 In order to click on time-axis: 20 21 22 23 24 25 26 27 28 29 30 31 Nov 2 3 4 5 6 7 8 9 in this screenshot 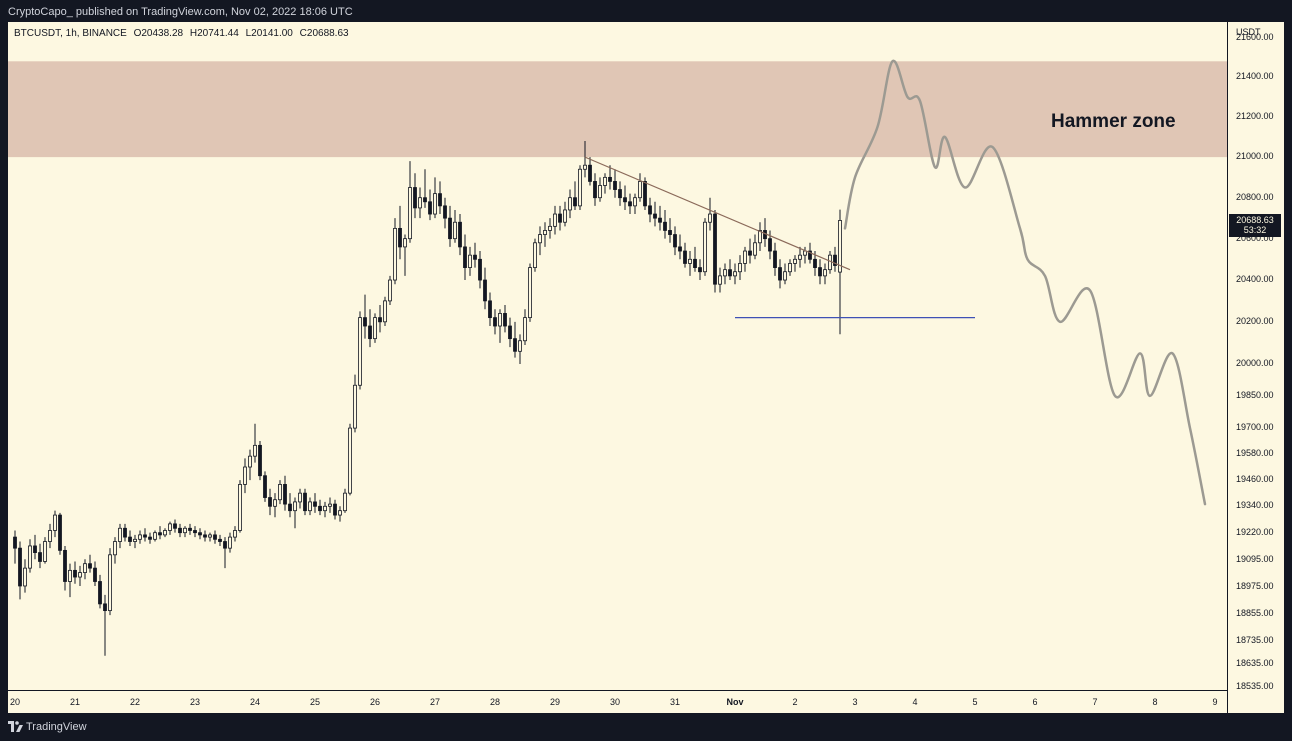, I will do `click(617, 701)`.